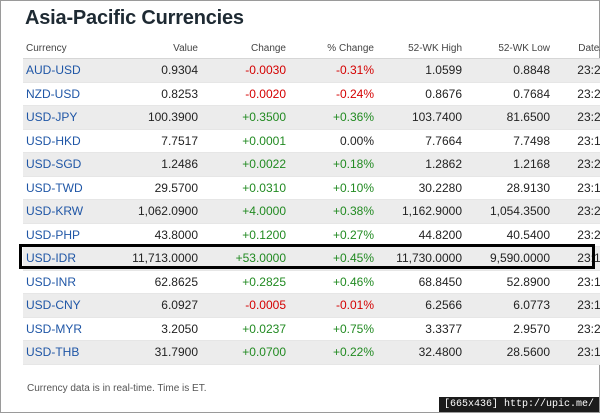 The height and width of the screenshot is (413, 600). Describe the element at coordinates (245, 235) in the screenshot. I see `change-cell: +0.1200` at that location.